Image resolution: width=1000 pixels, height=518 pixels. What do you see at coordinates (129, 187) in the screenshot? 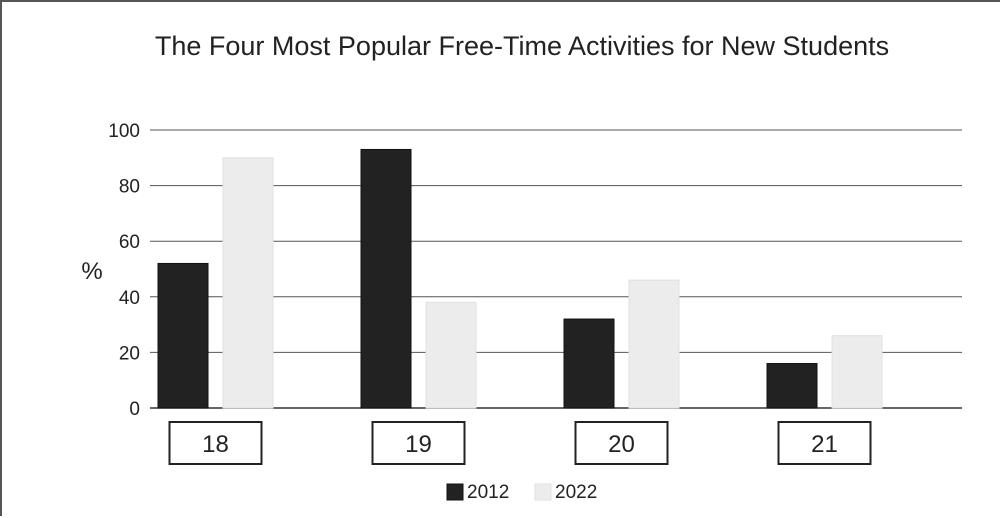
I see `y-tick-label: 80` at bounding box center [129, 187].